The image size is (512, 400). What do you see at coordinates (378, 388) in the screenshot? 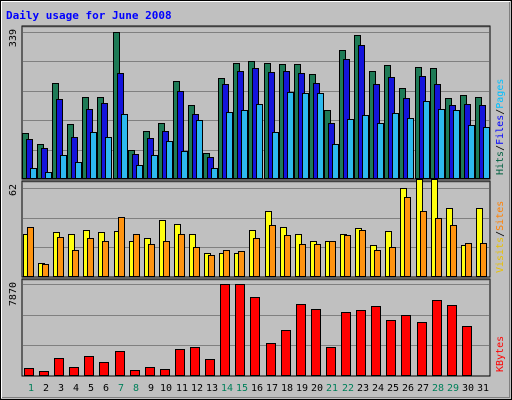
I see `x-tick-day-24: 24` at bounding box center [378, 388].